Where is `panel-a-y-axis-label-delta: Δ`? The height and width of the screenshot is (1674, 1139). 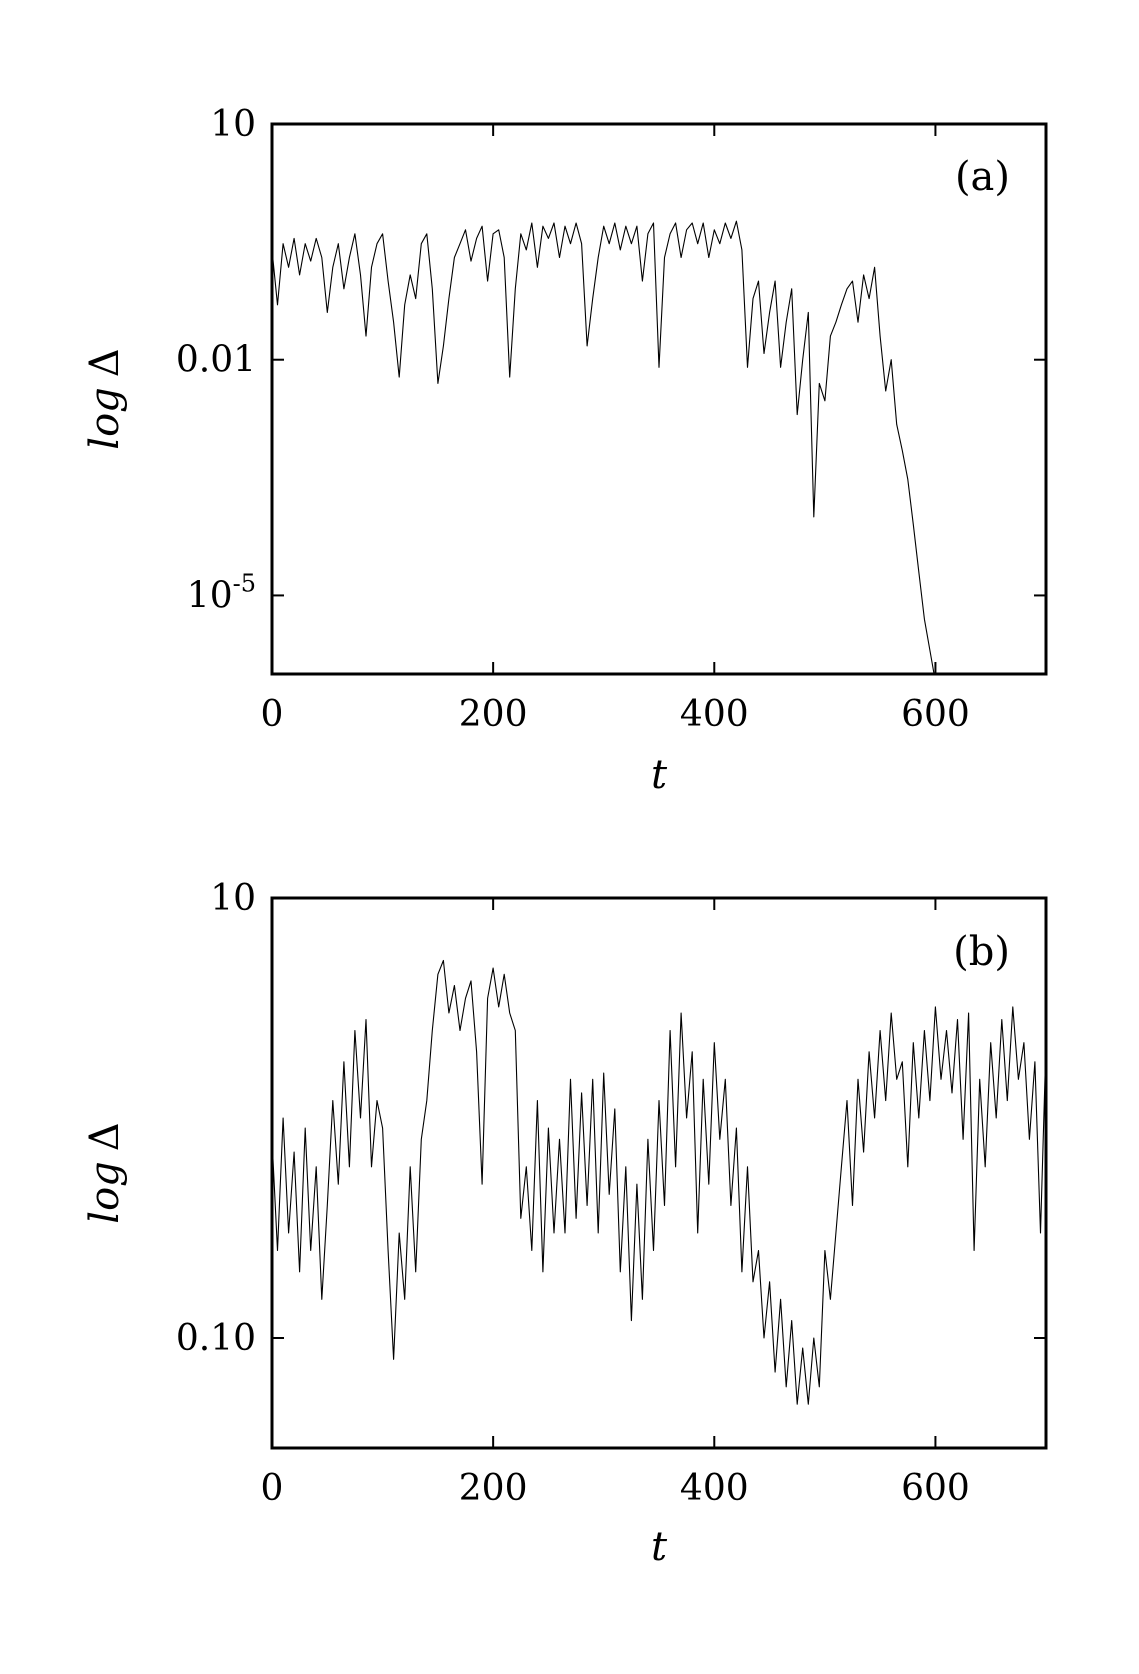 panel-a-y-axis-label-delta: Δ is located at coordinates (105, 362).